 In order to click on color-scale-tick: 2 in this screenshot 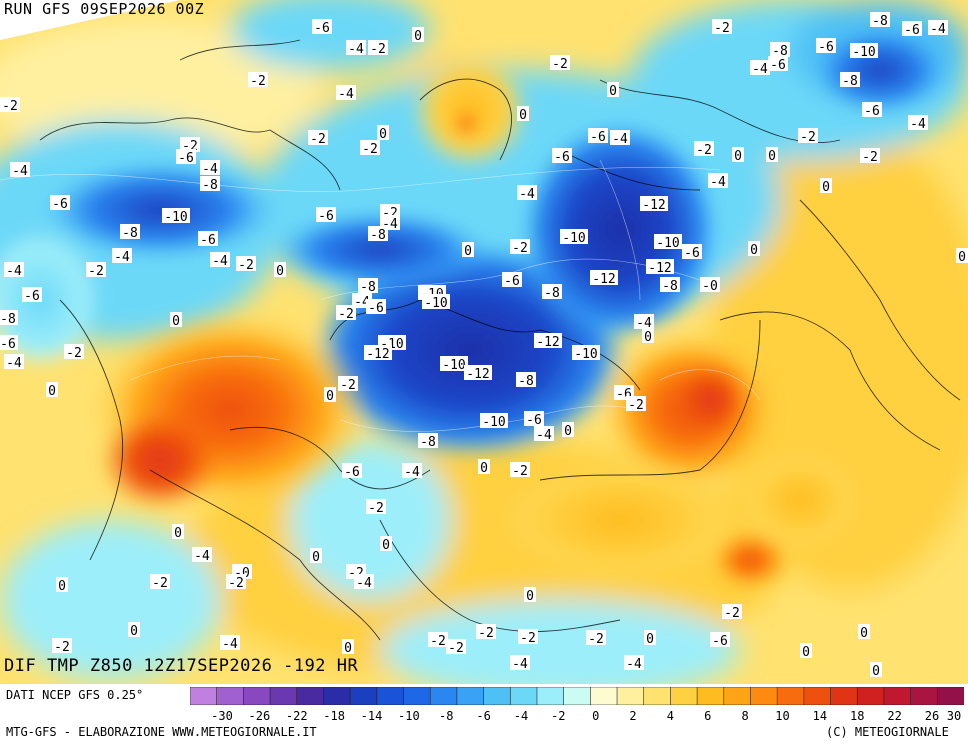, I will do `click(632, 716)`.